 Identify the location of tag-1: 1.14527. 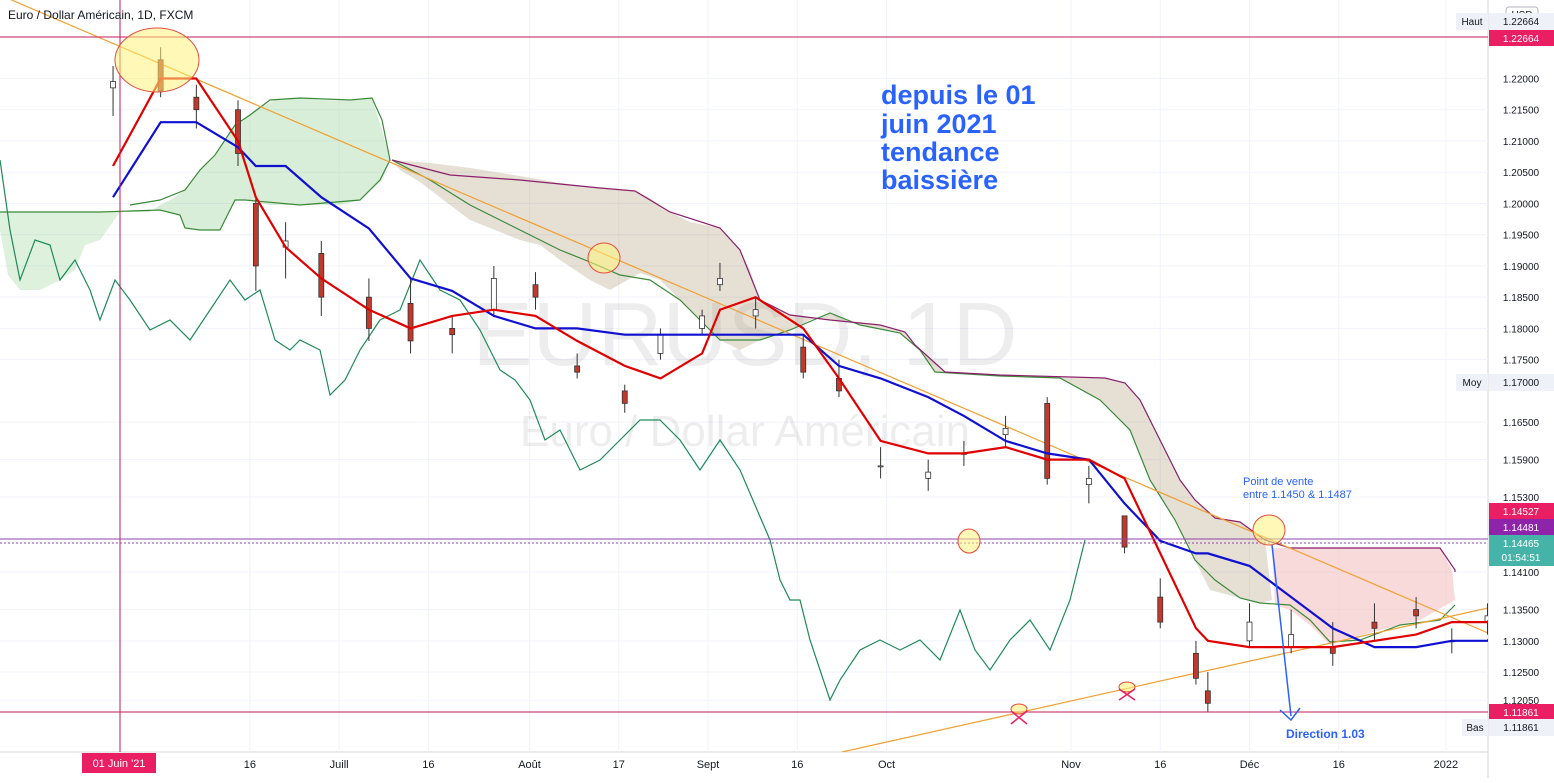
(1521, 512).